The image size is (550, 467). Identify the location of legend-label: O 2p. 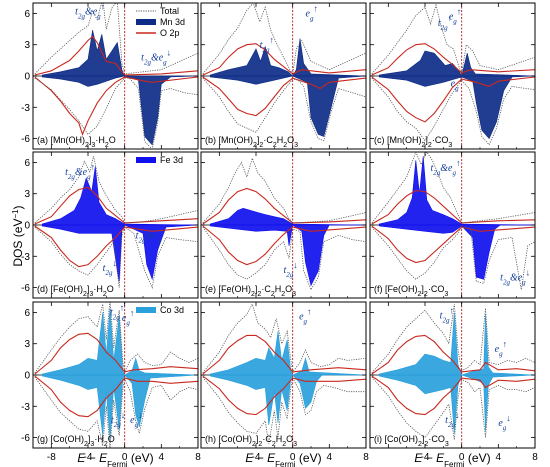
(170, 33).